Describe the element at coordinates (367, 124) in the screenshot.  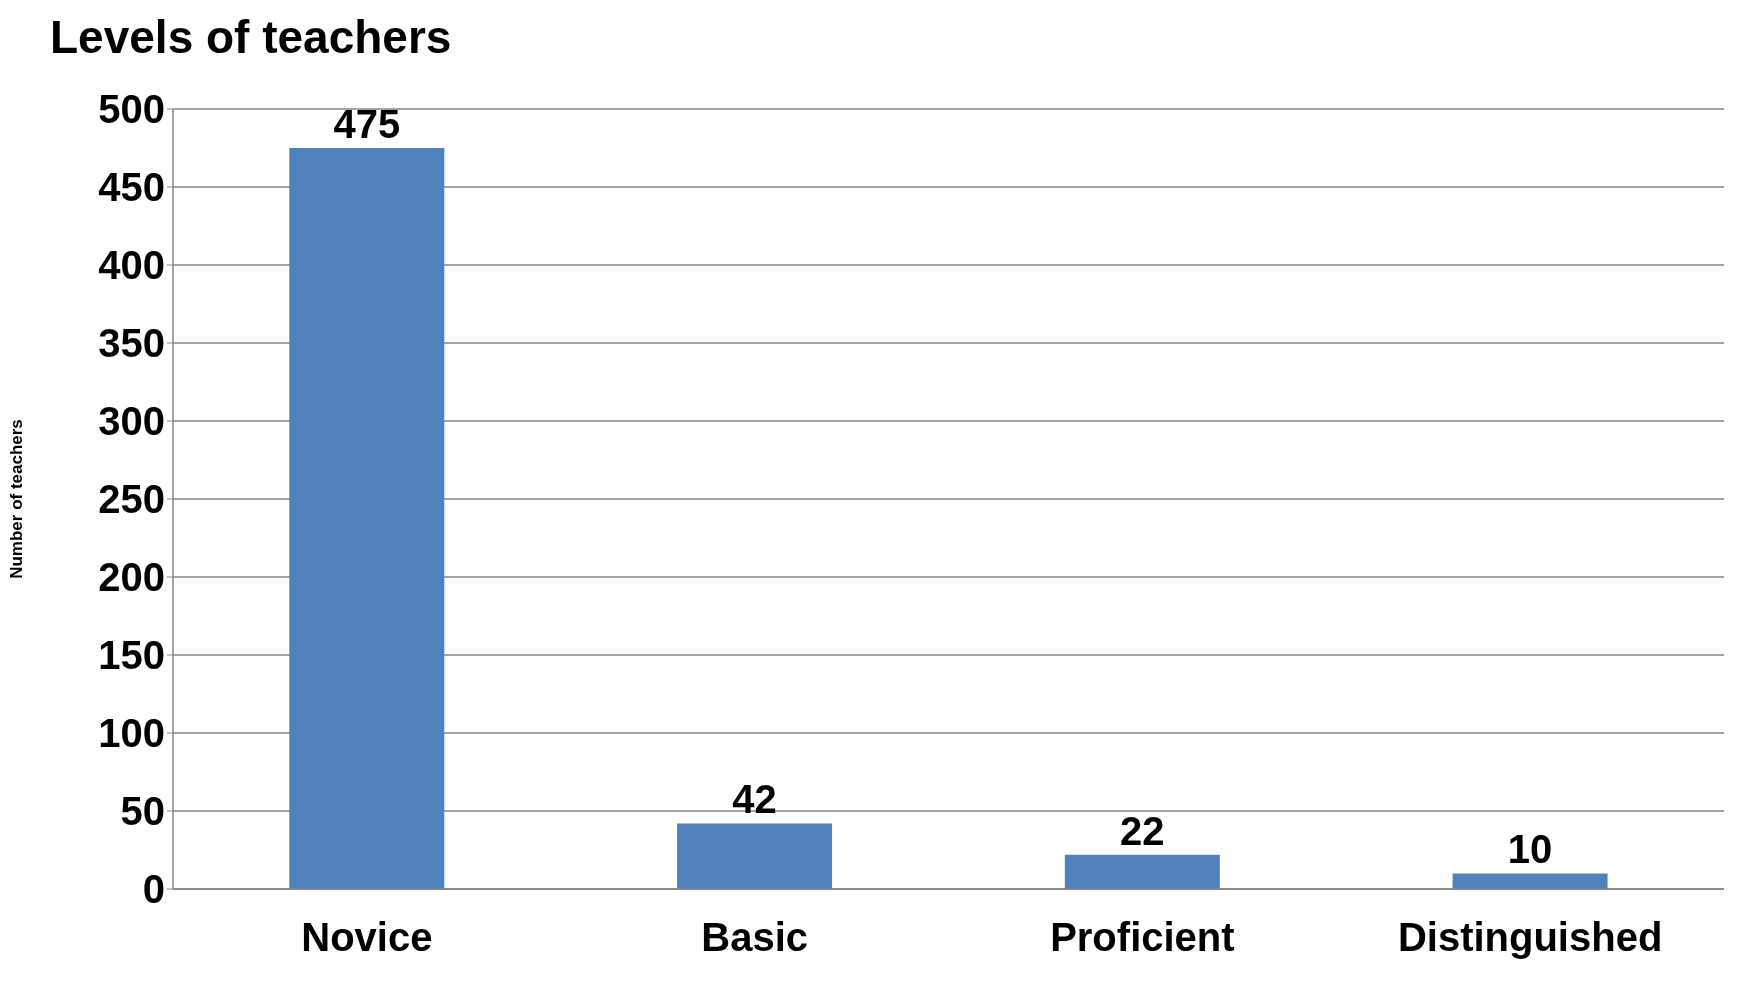
I see `data-label: 475` at that location.